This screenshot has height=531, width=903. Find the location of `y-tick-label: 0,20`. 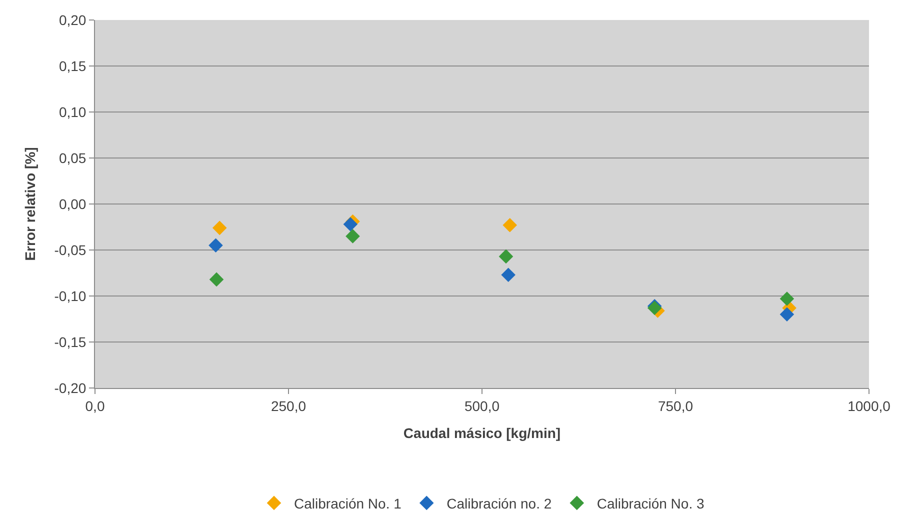

y-tick-label: 0,20 is located at coordinates (72, 20).